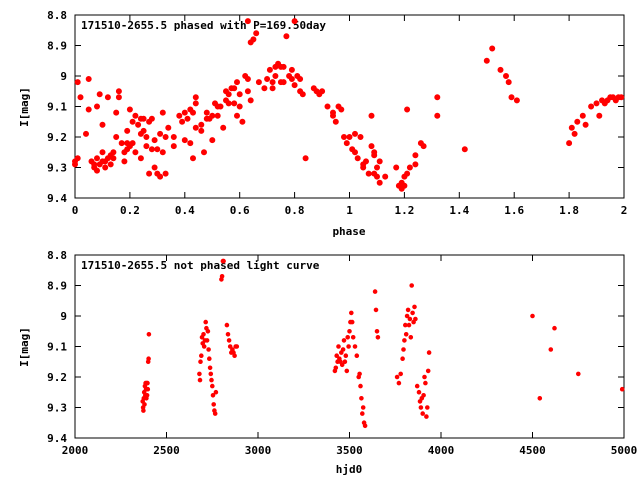 Image resolution: width=640 pixels, height=480 pixels. I want to click on phased-y-tick-label: 9.4, so click(57, 198).